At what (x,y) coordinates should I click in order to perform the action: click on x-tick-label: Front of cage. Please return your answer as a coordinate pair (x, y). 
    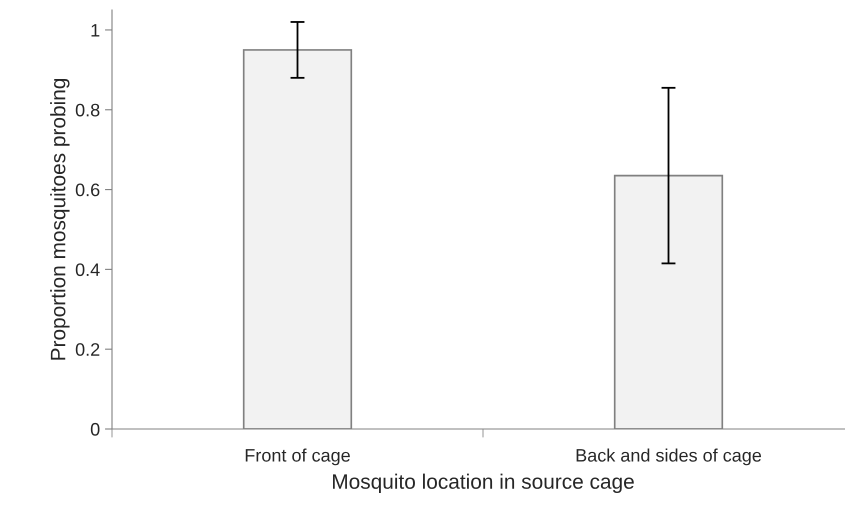
    Looking at the image, I should click on (298, 457).